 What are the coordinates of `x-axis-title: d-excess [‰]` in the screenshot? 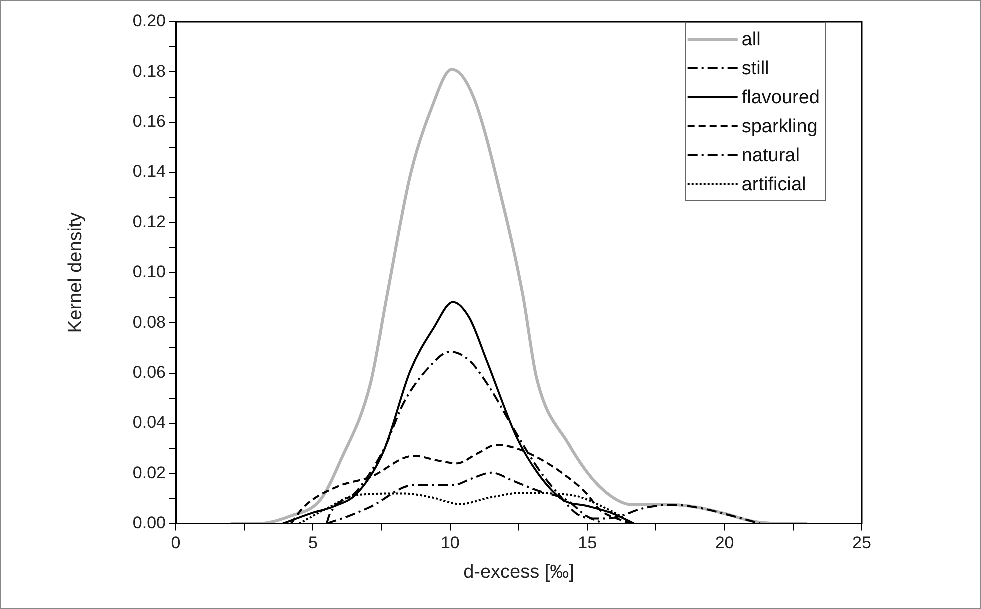 It's located at (519, 572).